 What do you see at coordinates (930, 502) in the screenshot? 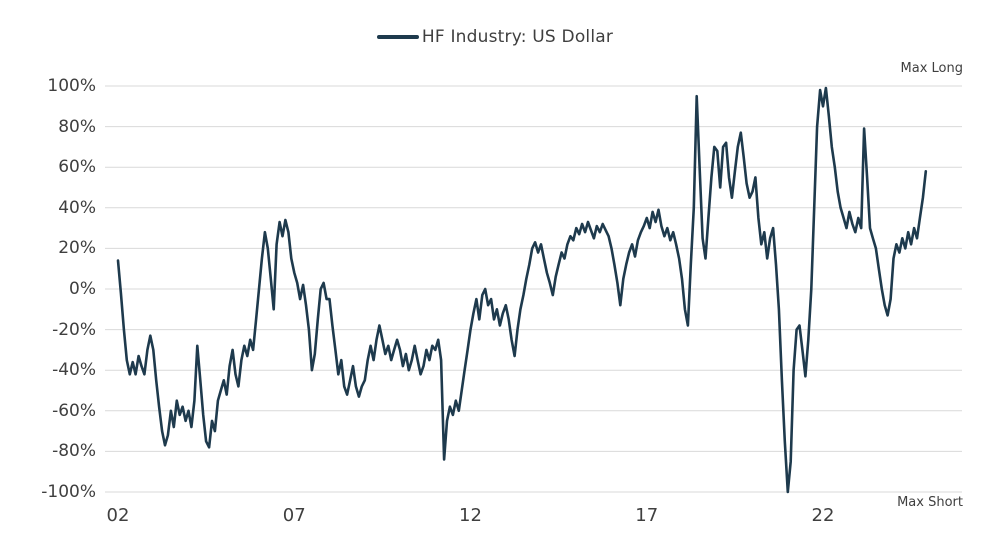
I see `max-short-label: Max Short` at bounding box center [930, 502].